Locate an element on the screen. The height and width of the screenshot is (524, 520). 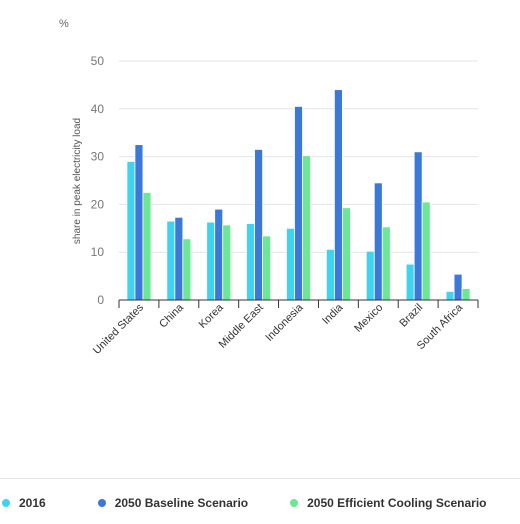
y-tick-label: 40 is located at coordinates (98, 109).